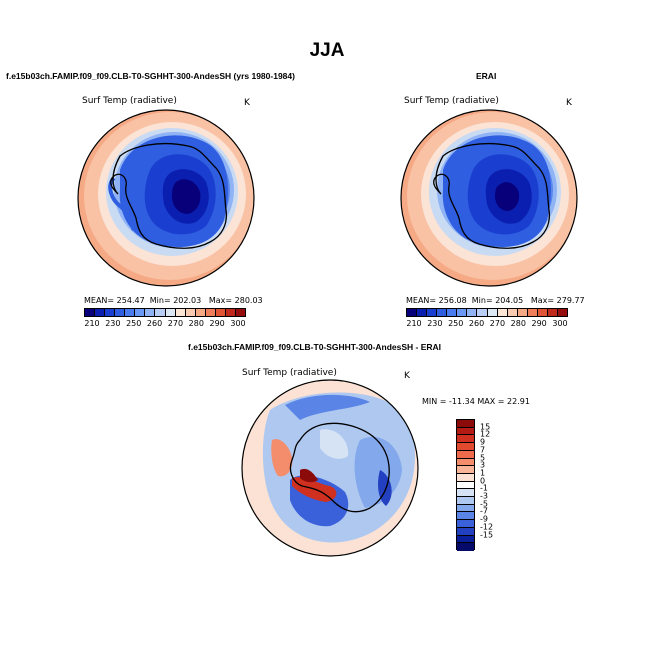 This screenshot has width=654, height=654. I want to click on model-units: K, so click(247, 103).